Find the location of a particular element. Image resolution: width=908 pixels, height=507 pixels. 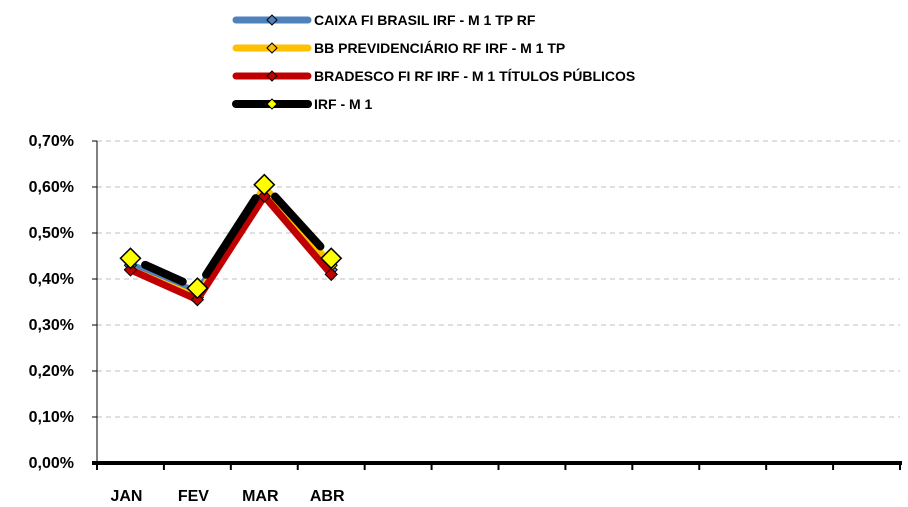

legend-label: CAIXA FI BRASIL IRF - M 1 TP RF is located at coordinates (425, 20).